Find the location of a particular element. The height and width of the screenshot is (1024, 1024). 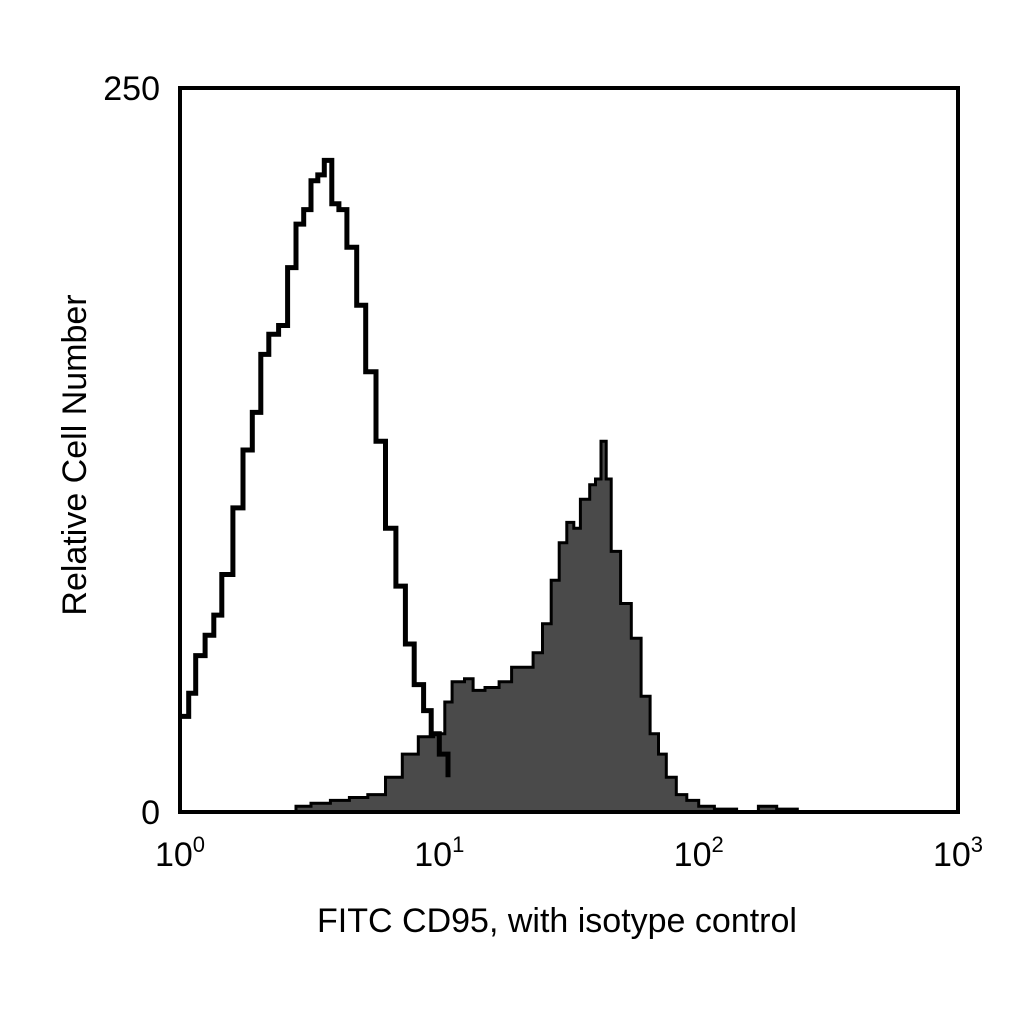

x-axis-title: FITC CD95, with isotype control is located at coordinates (557, 921).